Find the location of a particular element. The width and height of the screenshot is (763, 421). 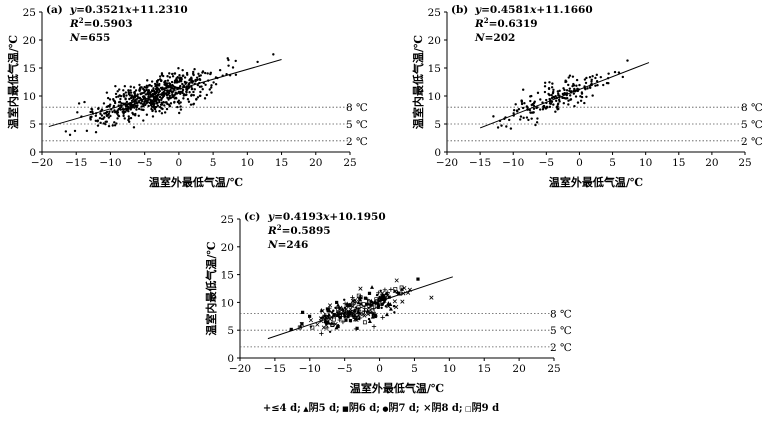

r-squared: R2=0.5903 is located at coordinates (101, 23).